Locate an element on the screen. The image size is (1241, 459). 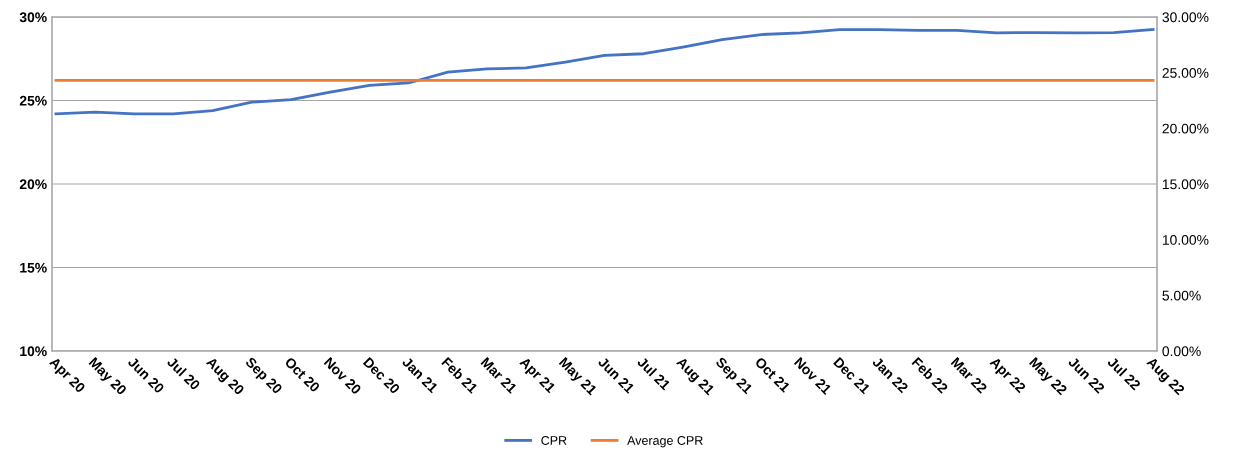
x-tick-label: Dec 20 is located at coordinates (381, 375).